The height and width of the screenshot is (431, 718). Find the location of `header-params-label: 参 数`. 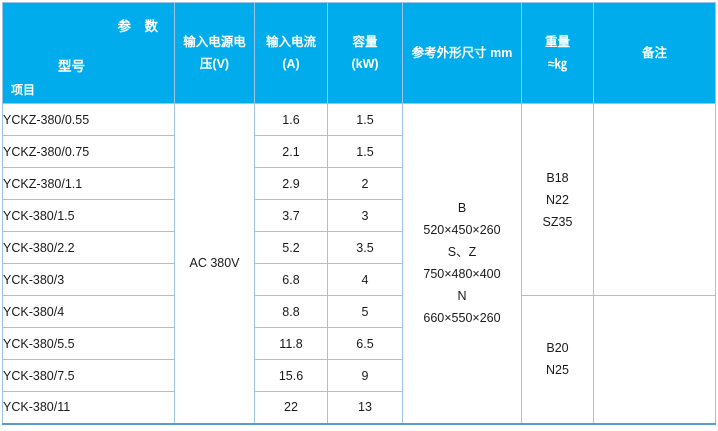

header-params-label: 参 数 is located at coordinates (138, 26).